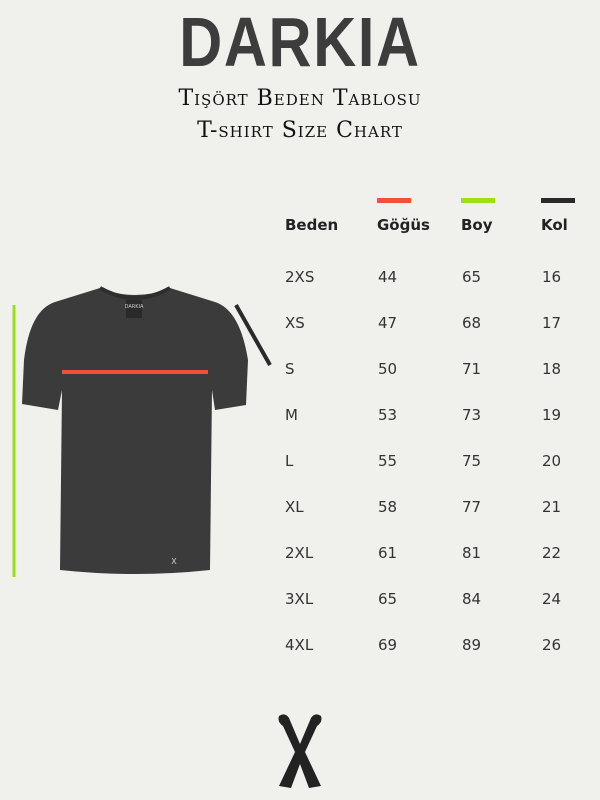 This screenshot has width=600, height=800. I want to click on sleeve-measure-line, so click(253, 335).